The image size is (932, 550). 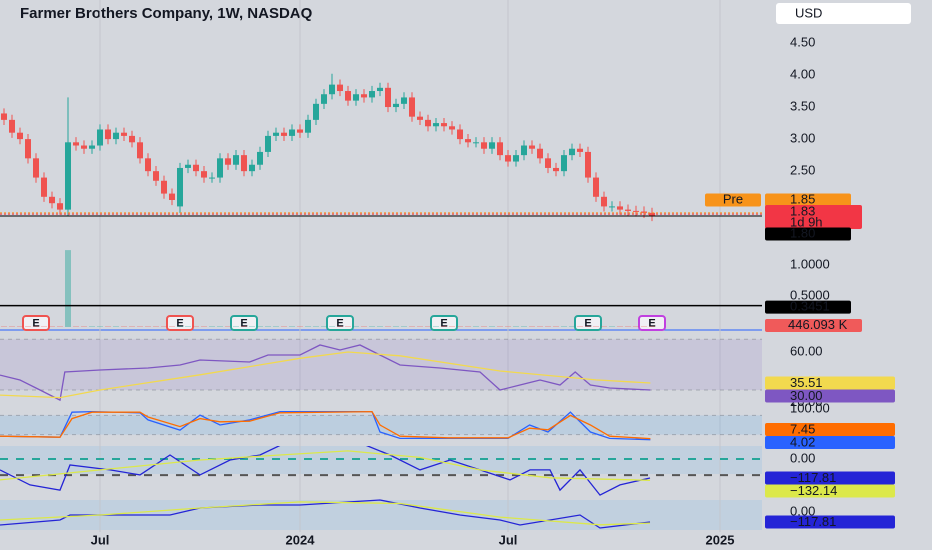 What do you see at coordinates (810, 407) in the screenshot?
I see `y-tick-label: 100.00` at bounding box center [810, 407].